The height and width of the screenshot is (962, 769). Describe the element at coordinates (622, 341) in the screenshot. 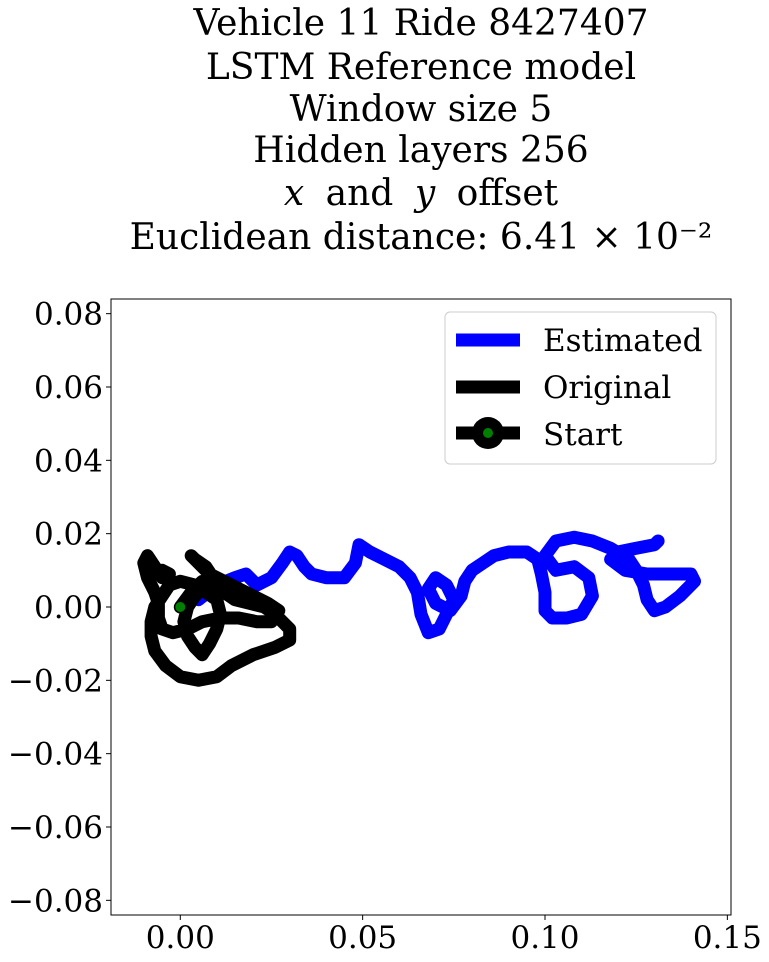

I see `legend-label-estimated: Estimated` at that location.